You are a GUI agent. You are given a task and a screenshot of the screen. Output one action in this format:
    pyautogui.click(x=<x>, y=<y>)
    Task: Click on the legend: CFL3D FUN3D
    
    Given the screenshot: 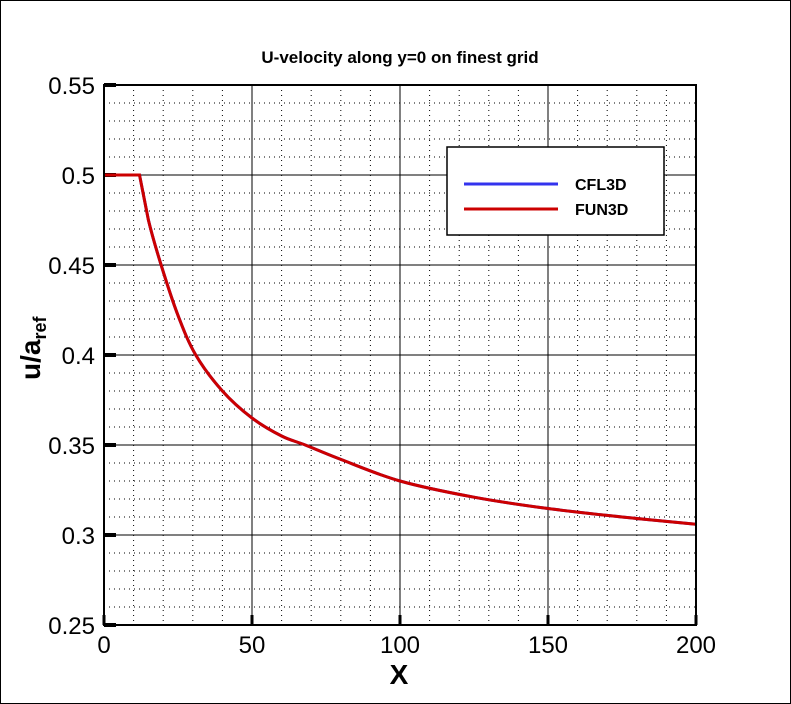 What is the action you would take?
    pyautogui.click(x=555, y=191)
    